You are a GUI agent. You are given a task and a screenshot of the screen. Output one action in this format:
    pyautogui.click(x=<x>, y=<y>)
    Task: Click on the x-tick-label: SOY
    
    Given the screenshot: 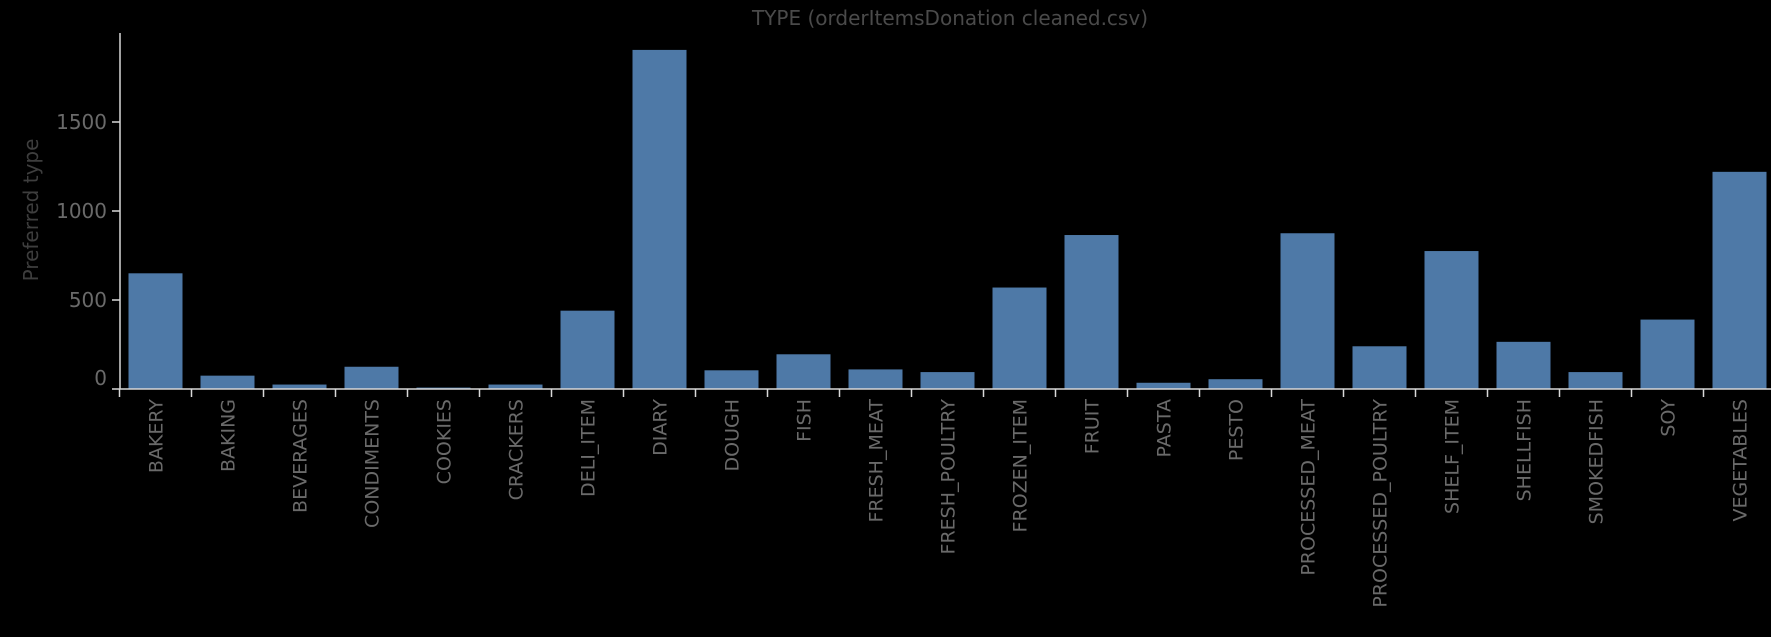 What is the action you would take?
    pyautogui.click(x=1669, y=418)
    